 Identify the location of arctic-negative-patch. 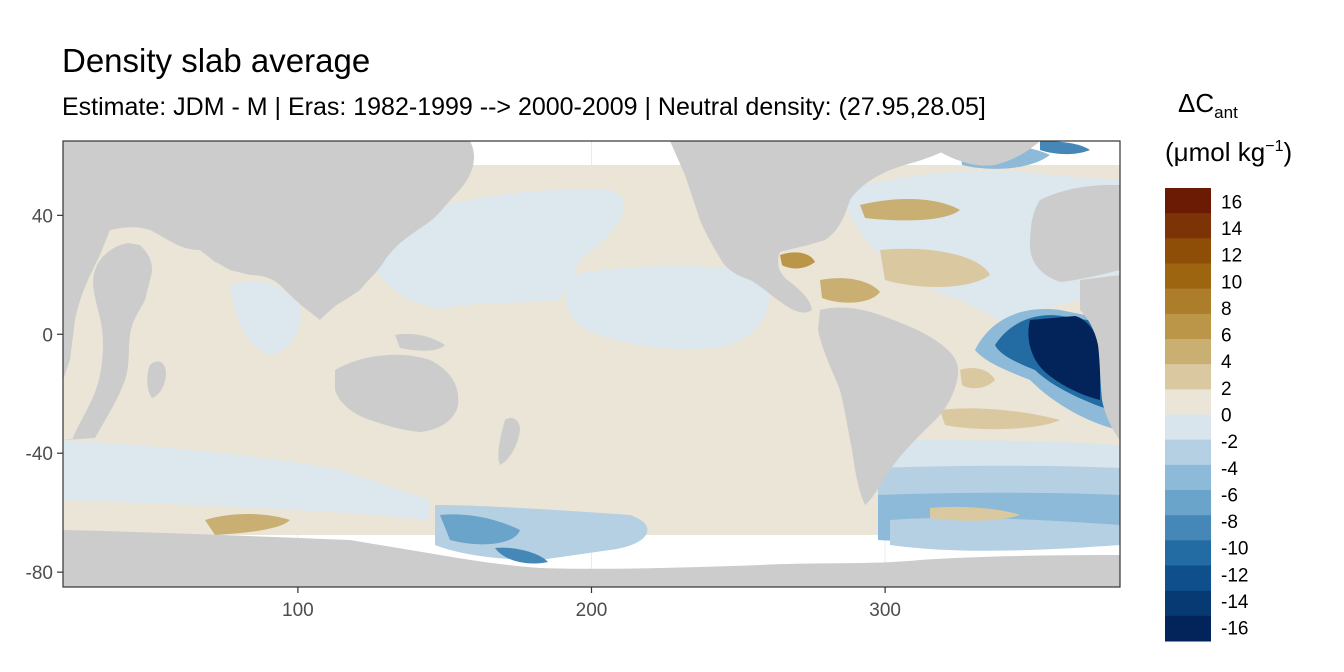
(1065, 148).